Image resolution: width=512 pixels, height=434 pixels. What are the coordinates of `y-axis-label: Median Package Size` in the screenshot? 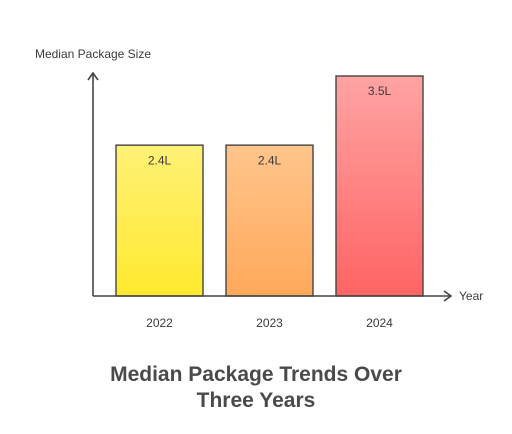 It's located at (93, 54).